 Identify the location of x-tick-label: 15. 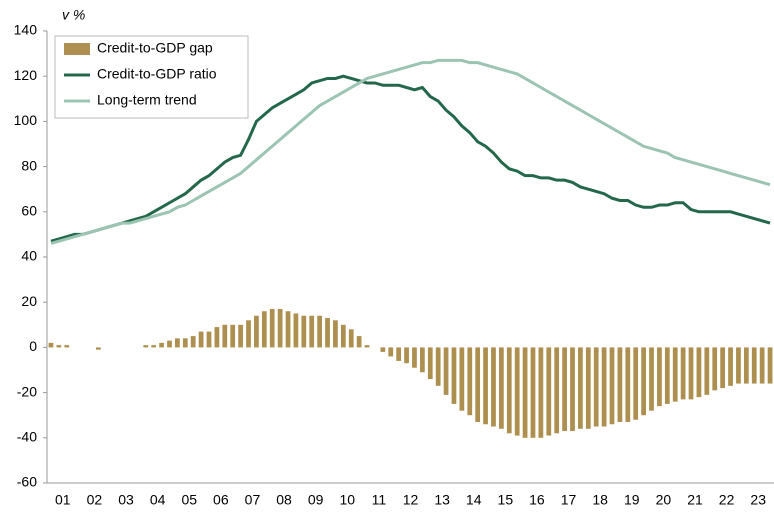
(506, 500).